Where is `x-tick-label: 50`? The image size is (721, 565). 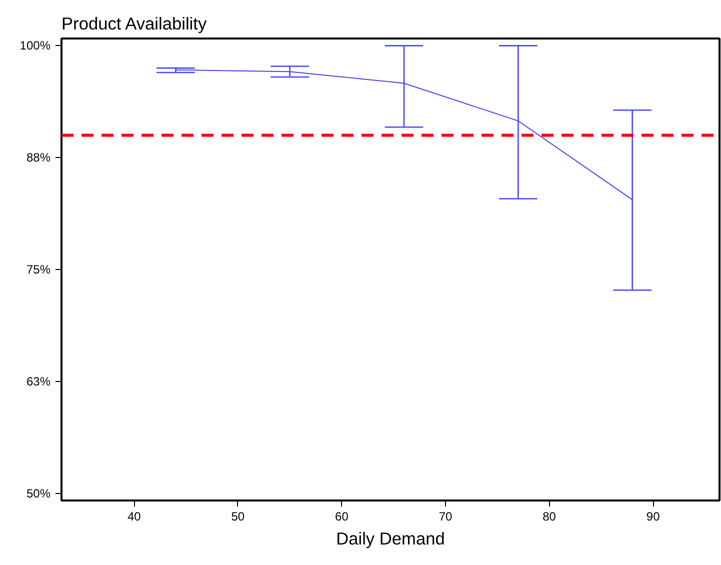 x-tick-label: 50 is located at coordinates (238, 517).